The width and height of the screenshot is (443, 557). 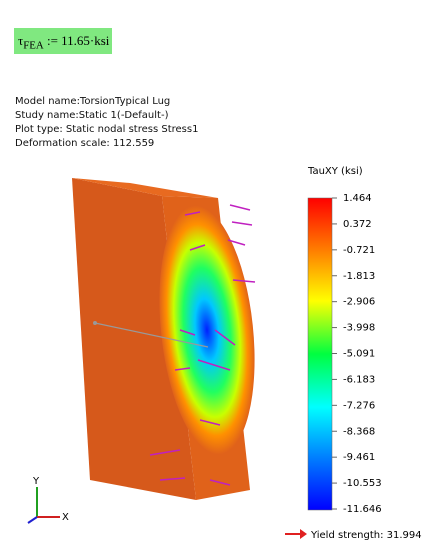 What do you see at coordinates (366, 535) in the screenshot?
I see `yield-strength: Yield strength: 31.994` at bounding box center [366, 535].